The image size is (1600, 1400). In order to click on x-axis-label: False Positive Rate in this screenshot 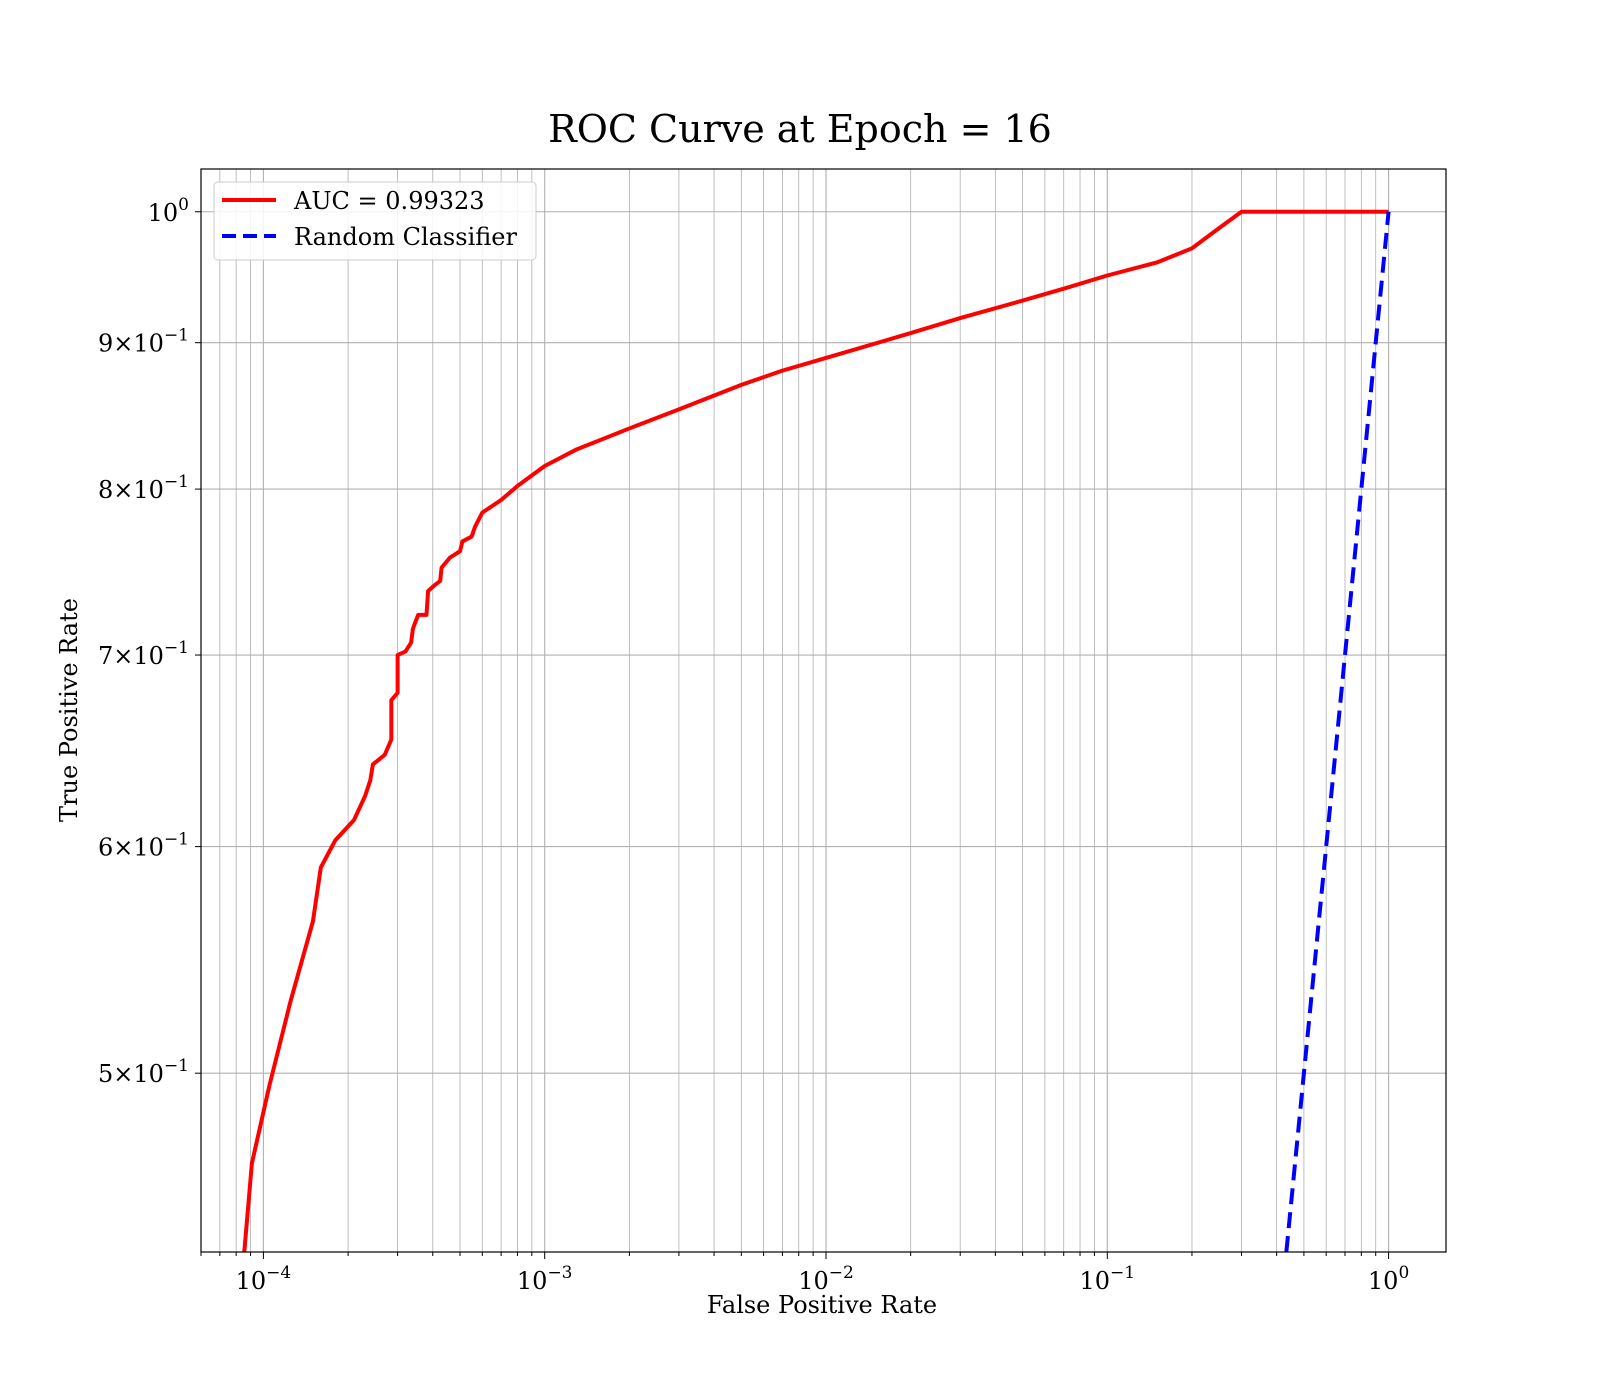, I will do `click(822, 1305)`.